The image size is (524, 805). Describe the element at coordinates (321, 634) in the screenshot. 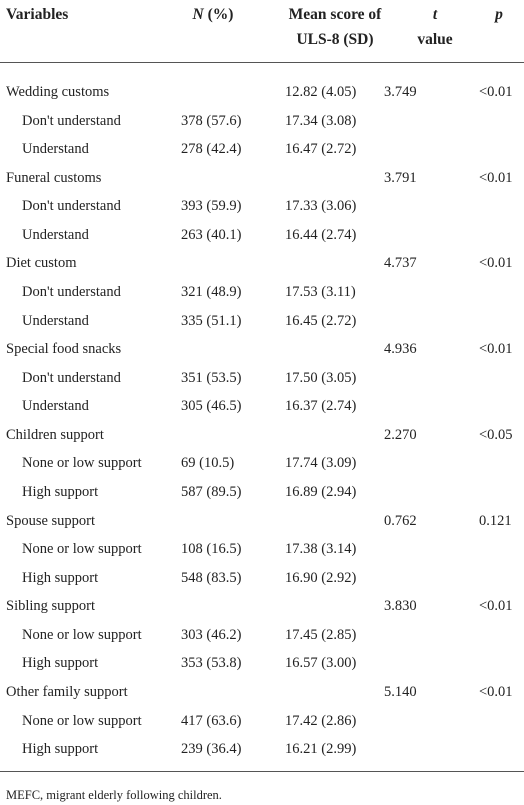

I see `item-mean: 17.45 (2.85)` at that location.